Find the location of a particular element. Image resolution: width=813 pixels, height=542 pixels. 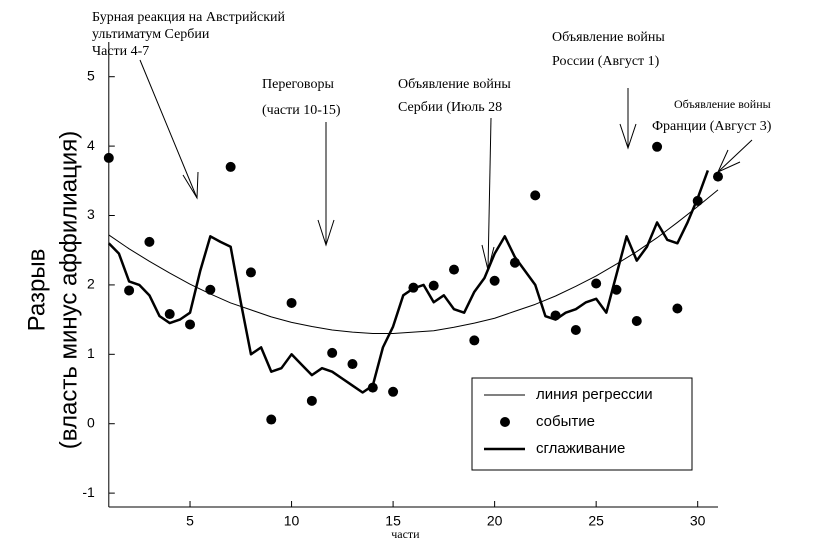

y-tick-label: 4 is located at coordinates (91, 145).